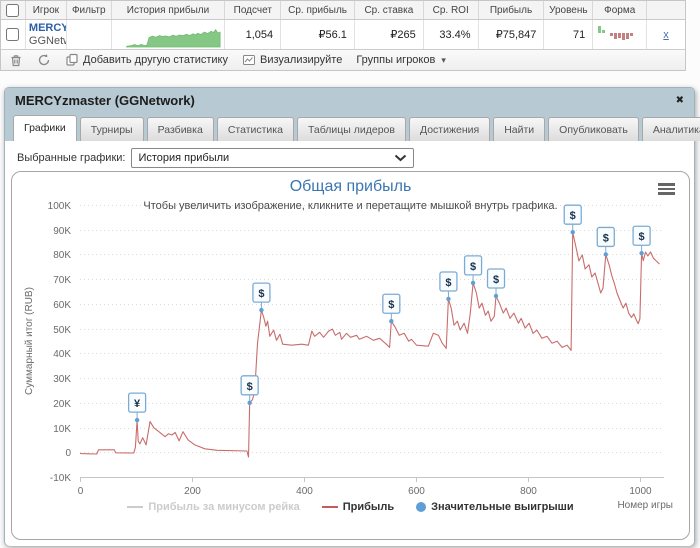 Image resolution: width=700 pixels, height=548 pixels. What do you see at coordinates (169, 10) in the screenshot?
I see `column-header: История прибыли` at bounding box center [169, 10].